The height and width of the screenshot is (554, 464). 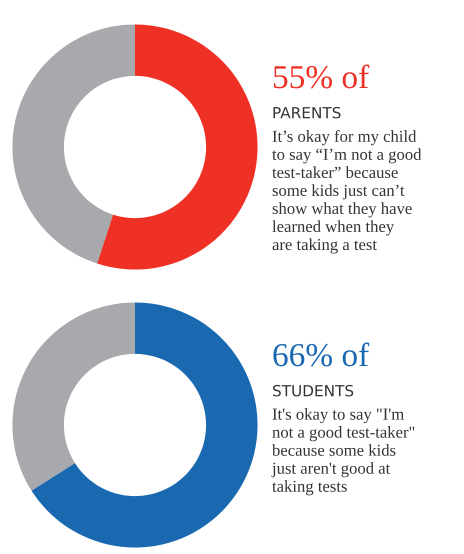 What do you see at coordinates (313, 390) in the screenshot?
I see `text: STUDENTS` at bounding box center [313, 390].